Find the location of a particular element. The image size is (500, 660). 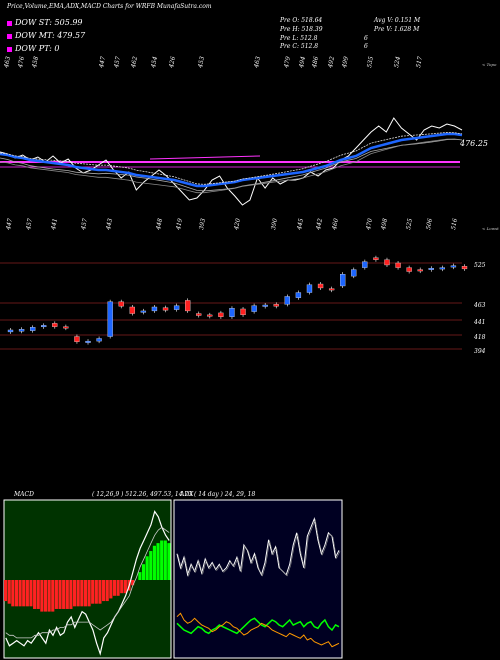

macd-signal-line is located at coordinates (87, 582).